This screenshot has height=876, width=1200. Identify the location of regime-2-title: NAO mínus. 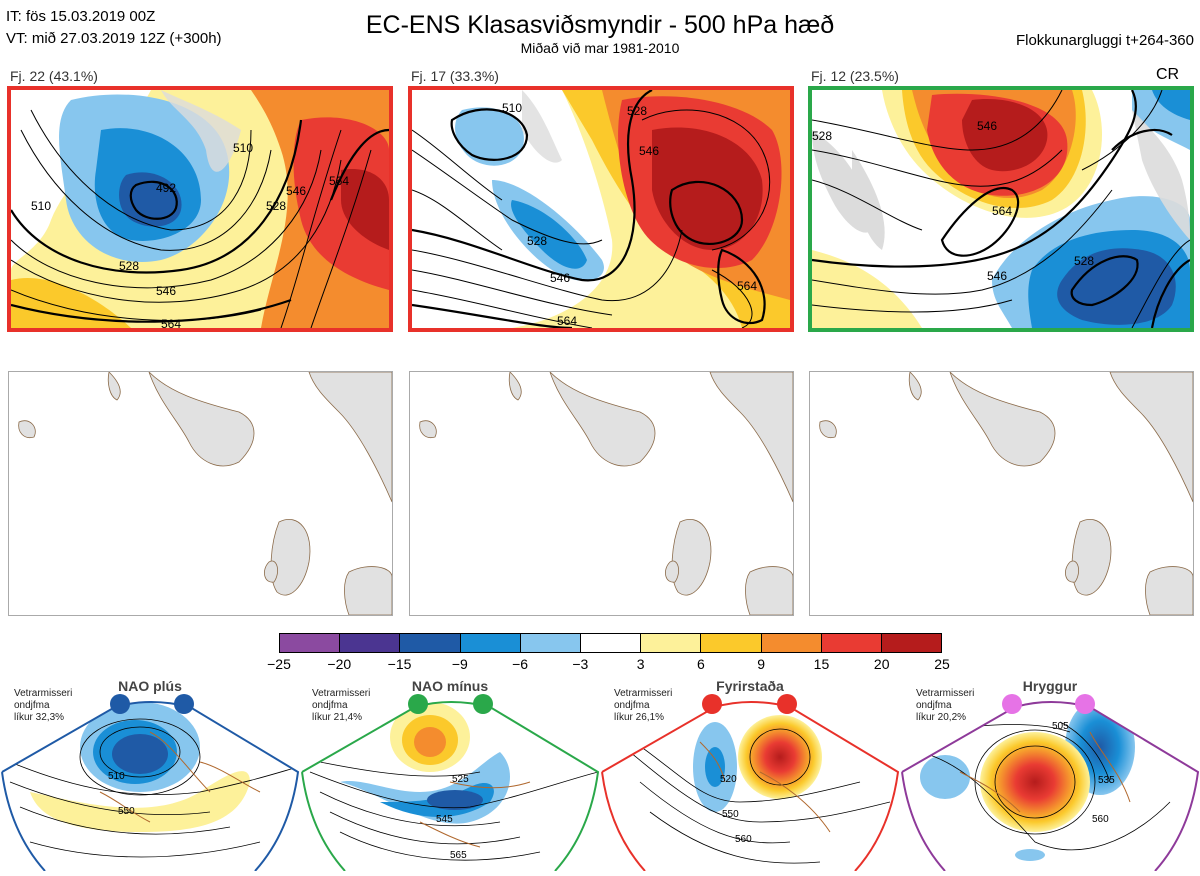
(450, 686).